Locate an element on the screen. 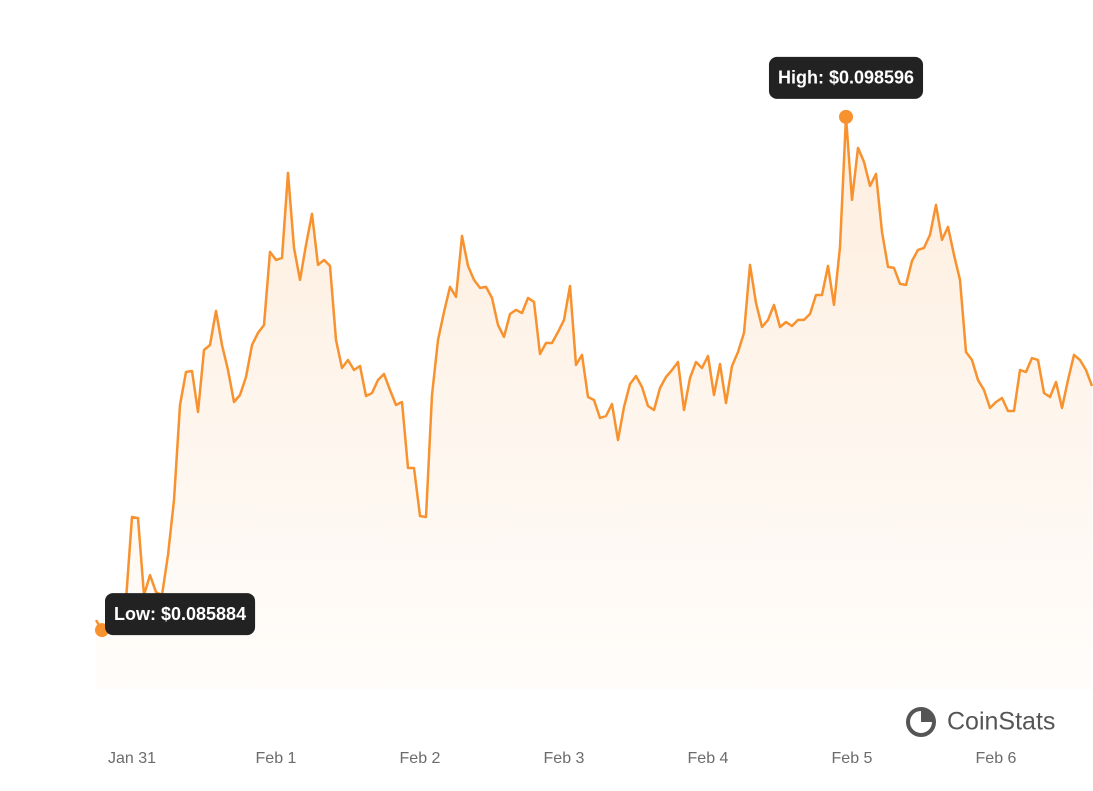 This screenshot has height=791, width=1093. x-tick-label: Jan 31 is located at coordinates (132, 758).